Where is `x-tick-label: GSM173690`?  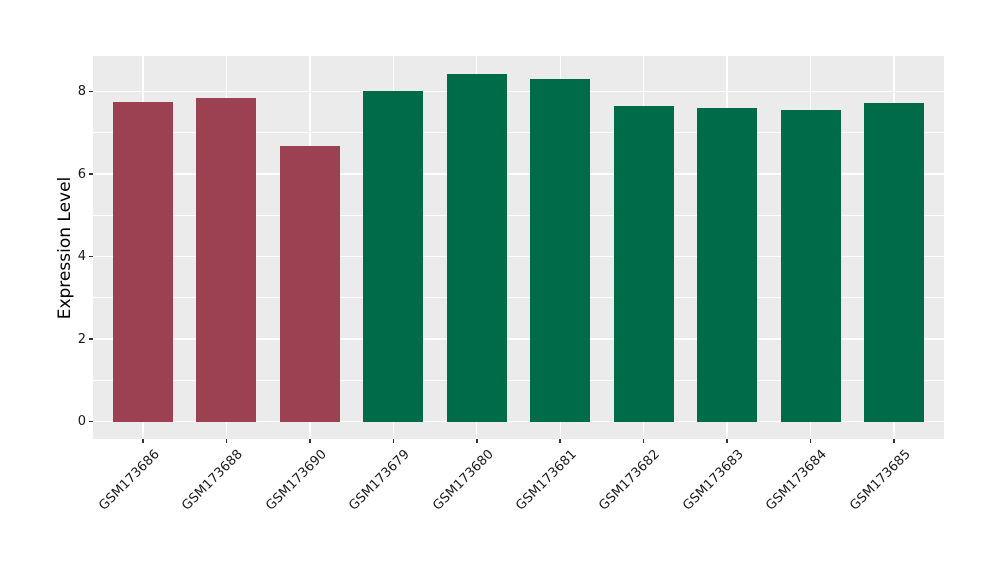 x-tick-label: GSM173690 is located at coordinates (296, 480).